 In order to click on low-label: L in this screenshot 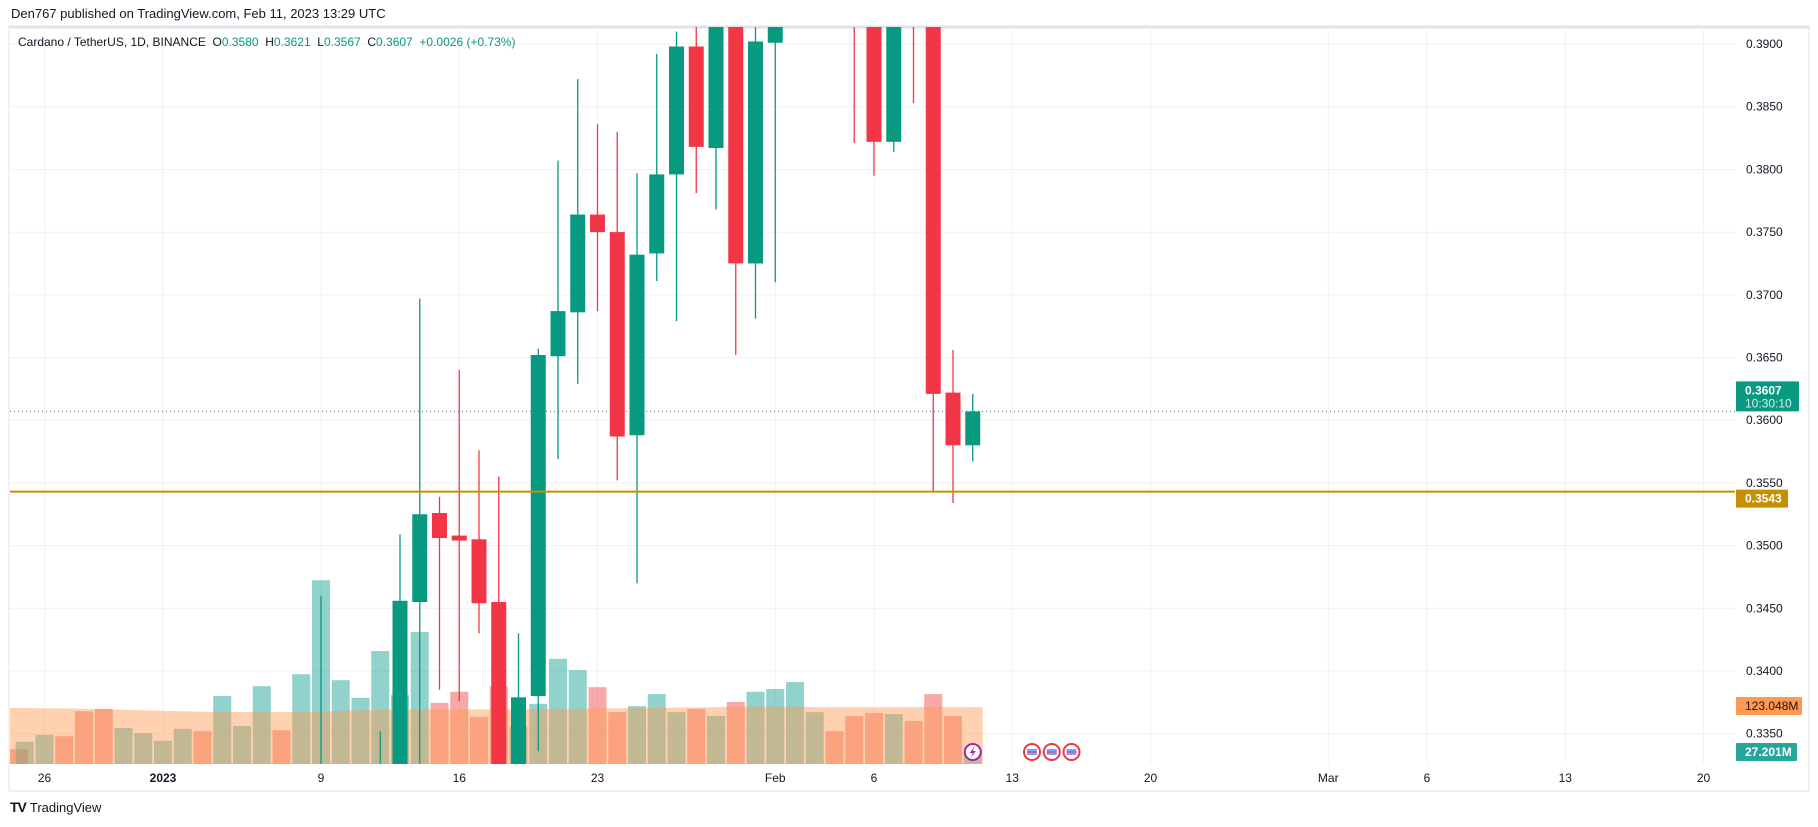, I will do `click(320, 42)`.